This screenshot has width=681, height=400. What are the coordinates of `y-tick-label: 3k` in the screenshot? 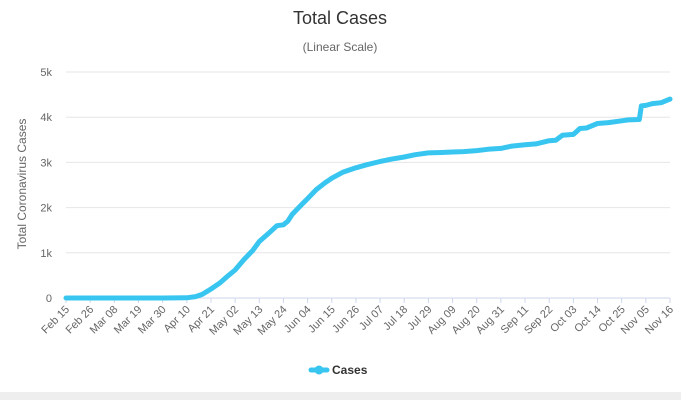 It's located at (46, 163).